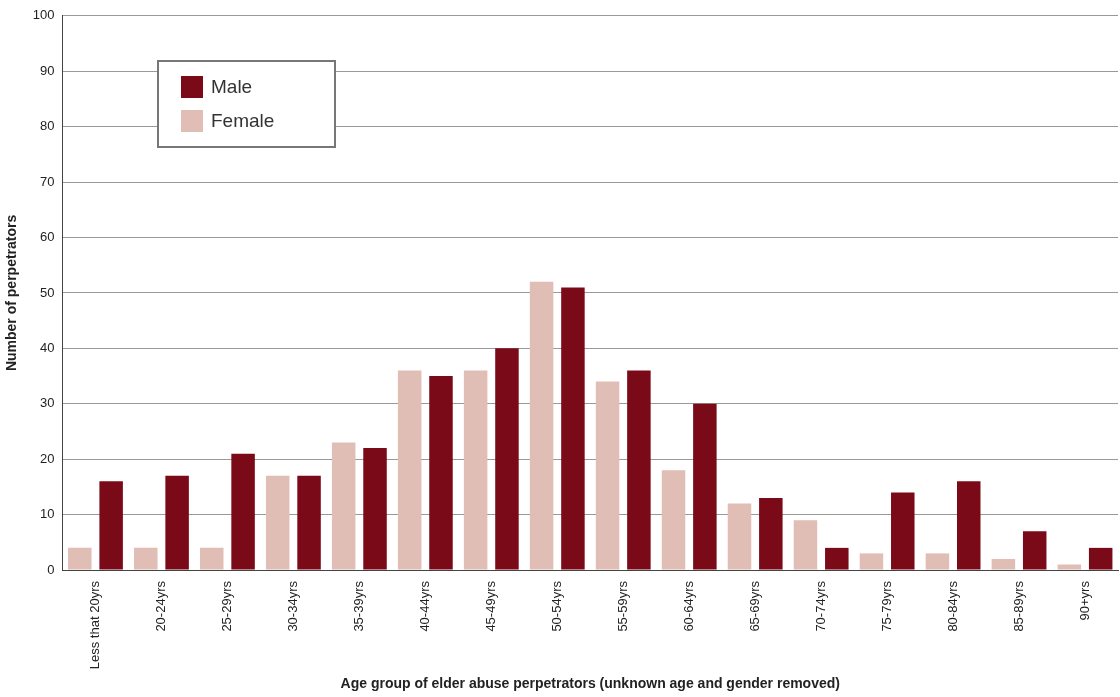 The height and width of the screenshot is (697, 1120). I want to click on x-axis-title: Age group of elder abuse perpetrators (unknown age and gender removed), so click(590, 683).